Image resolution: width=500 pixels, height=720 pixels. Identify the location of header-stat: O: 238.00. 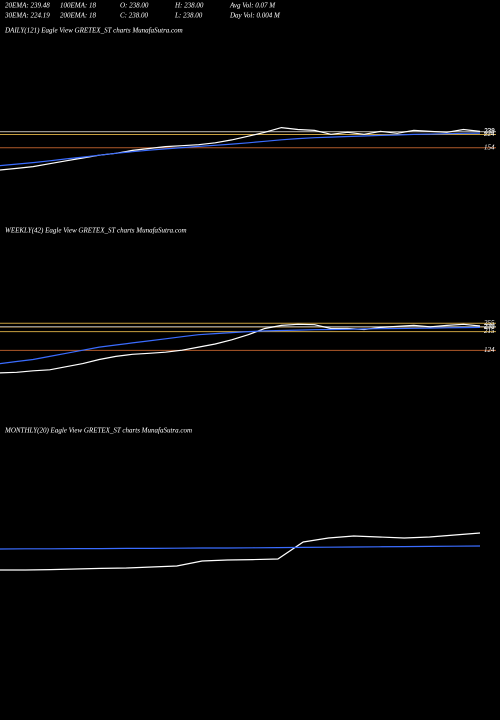
(134, 6).